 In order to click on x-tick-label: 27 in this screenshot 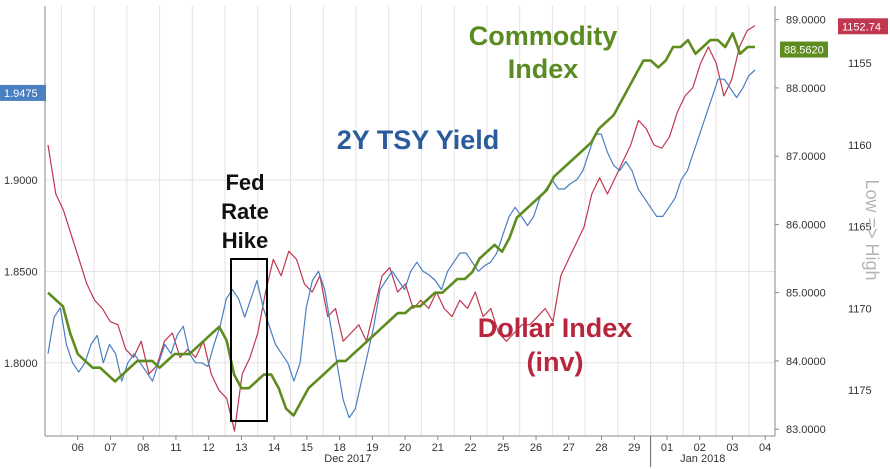, I will do `click(569, 448)`.